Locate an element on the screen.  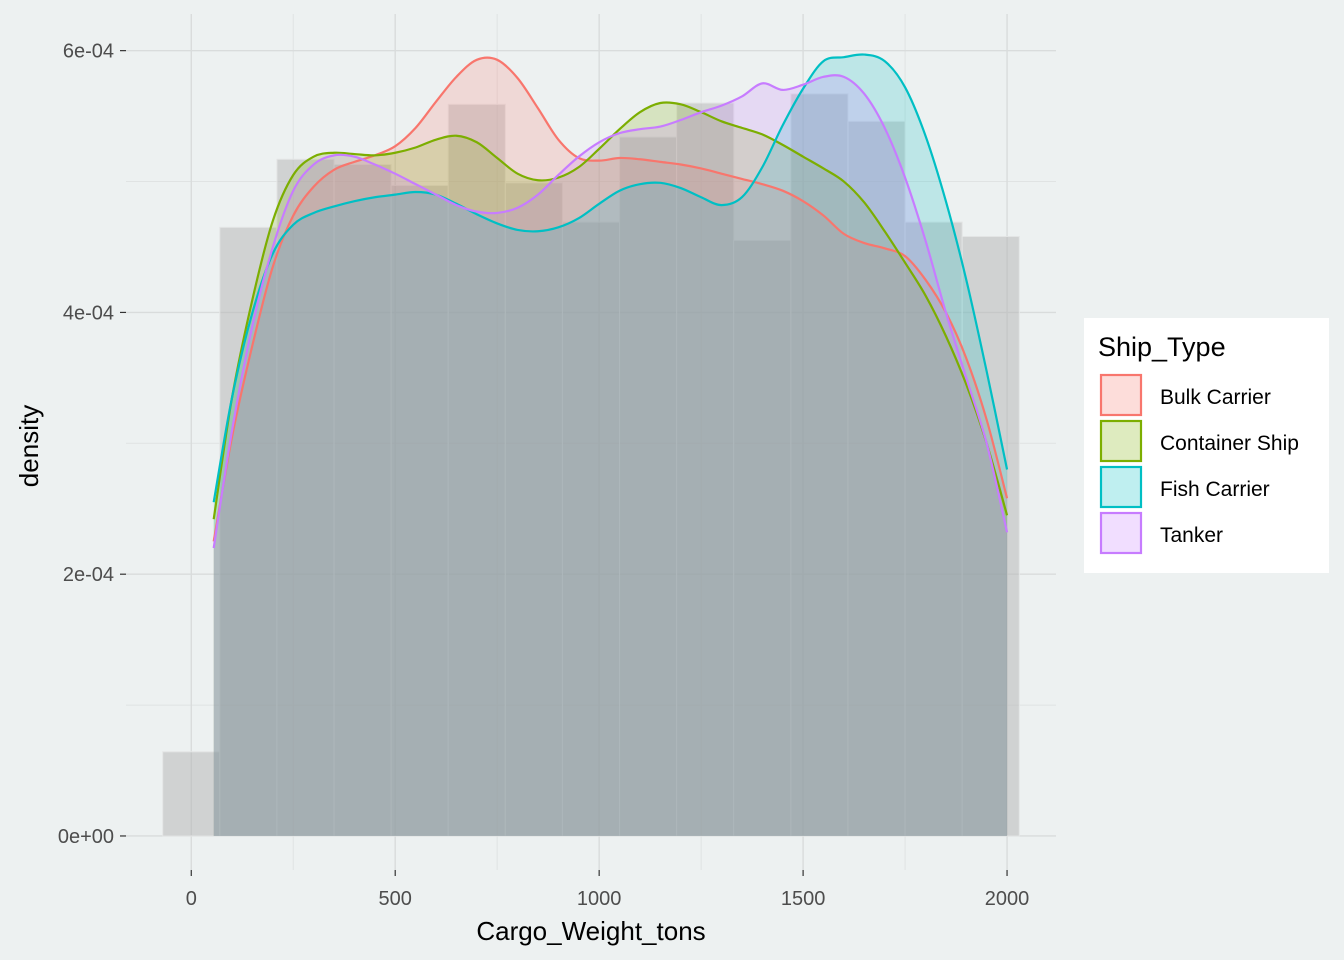
x-axis-title: Cargo_Weight_tons is located at coordinates (590, 931).